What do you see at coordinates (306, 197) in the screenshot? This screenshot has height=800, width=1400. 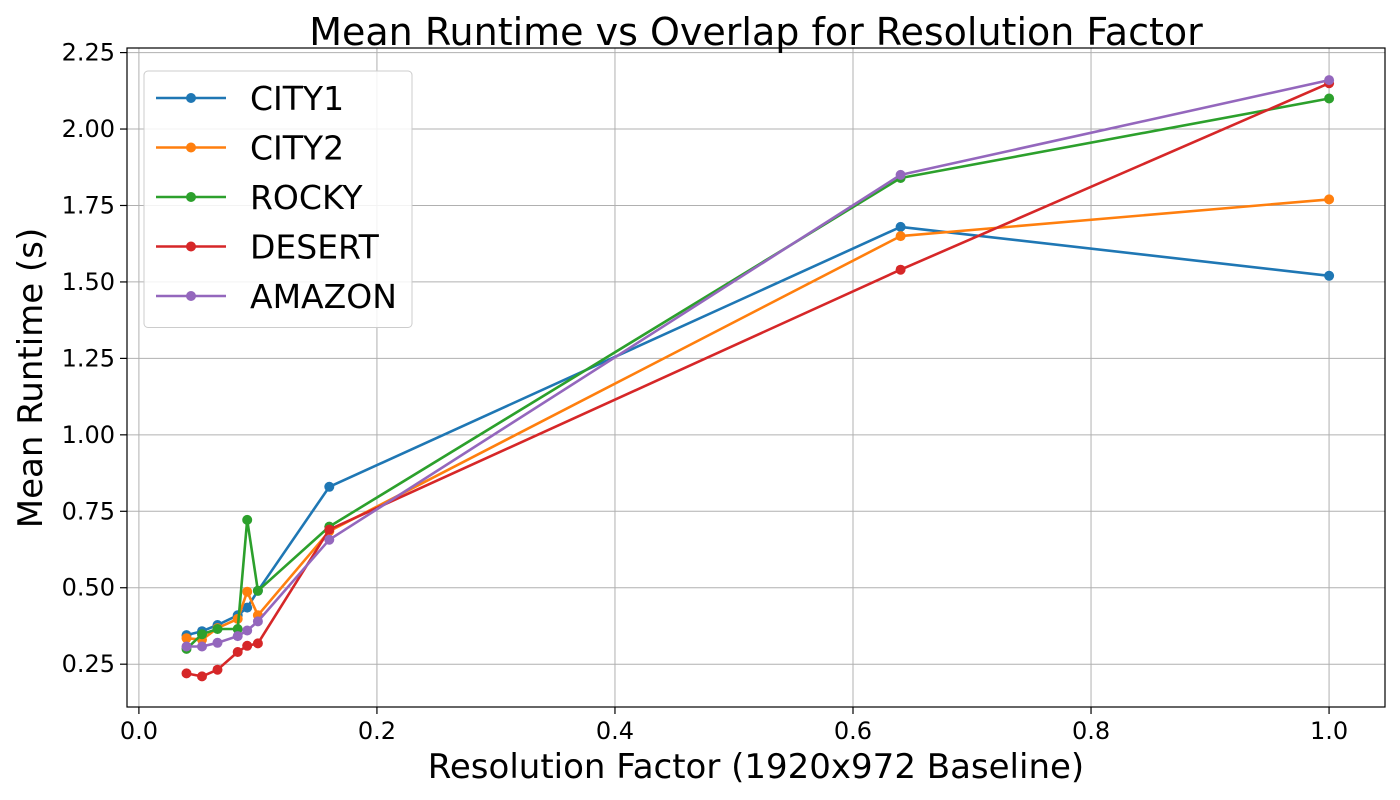 I see `legend-label-rocky: ROCKY` at bounding box center [306, 197].